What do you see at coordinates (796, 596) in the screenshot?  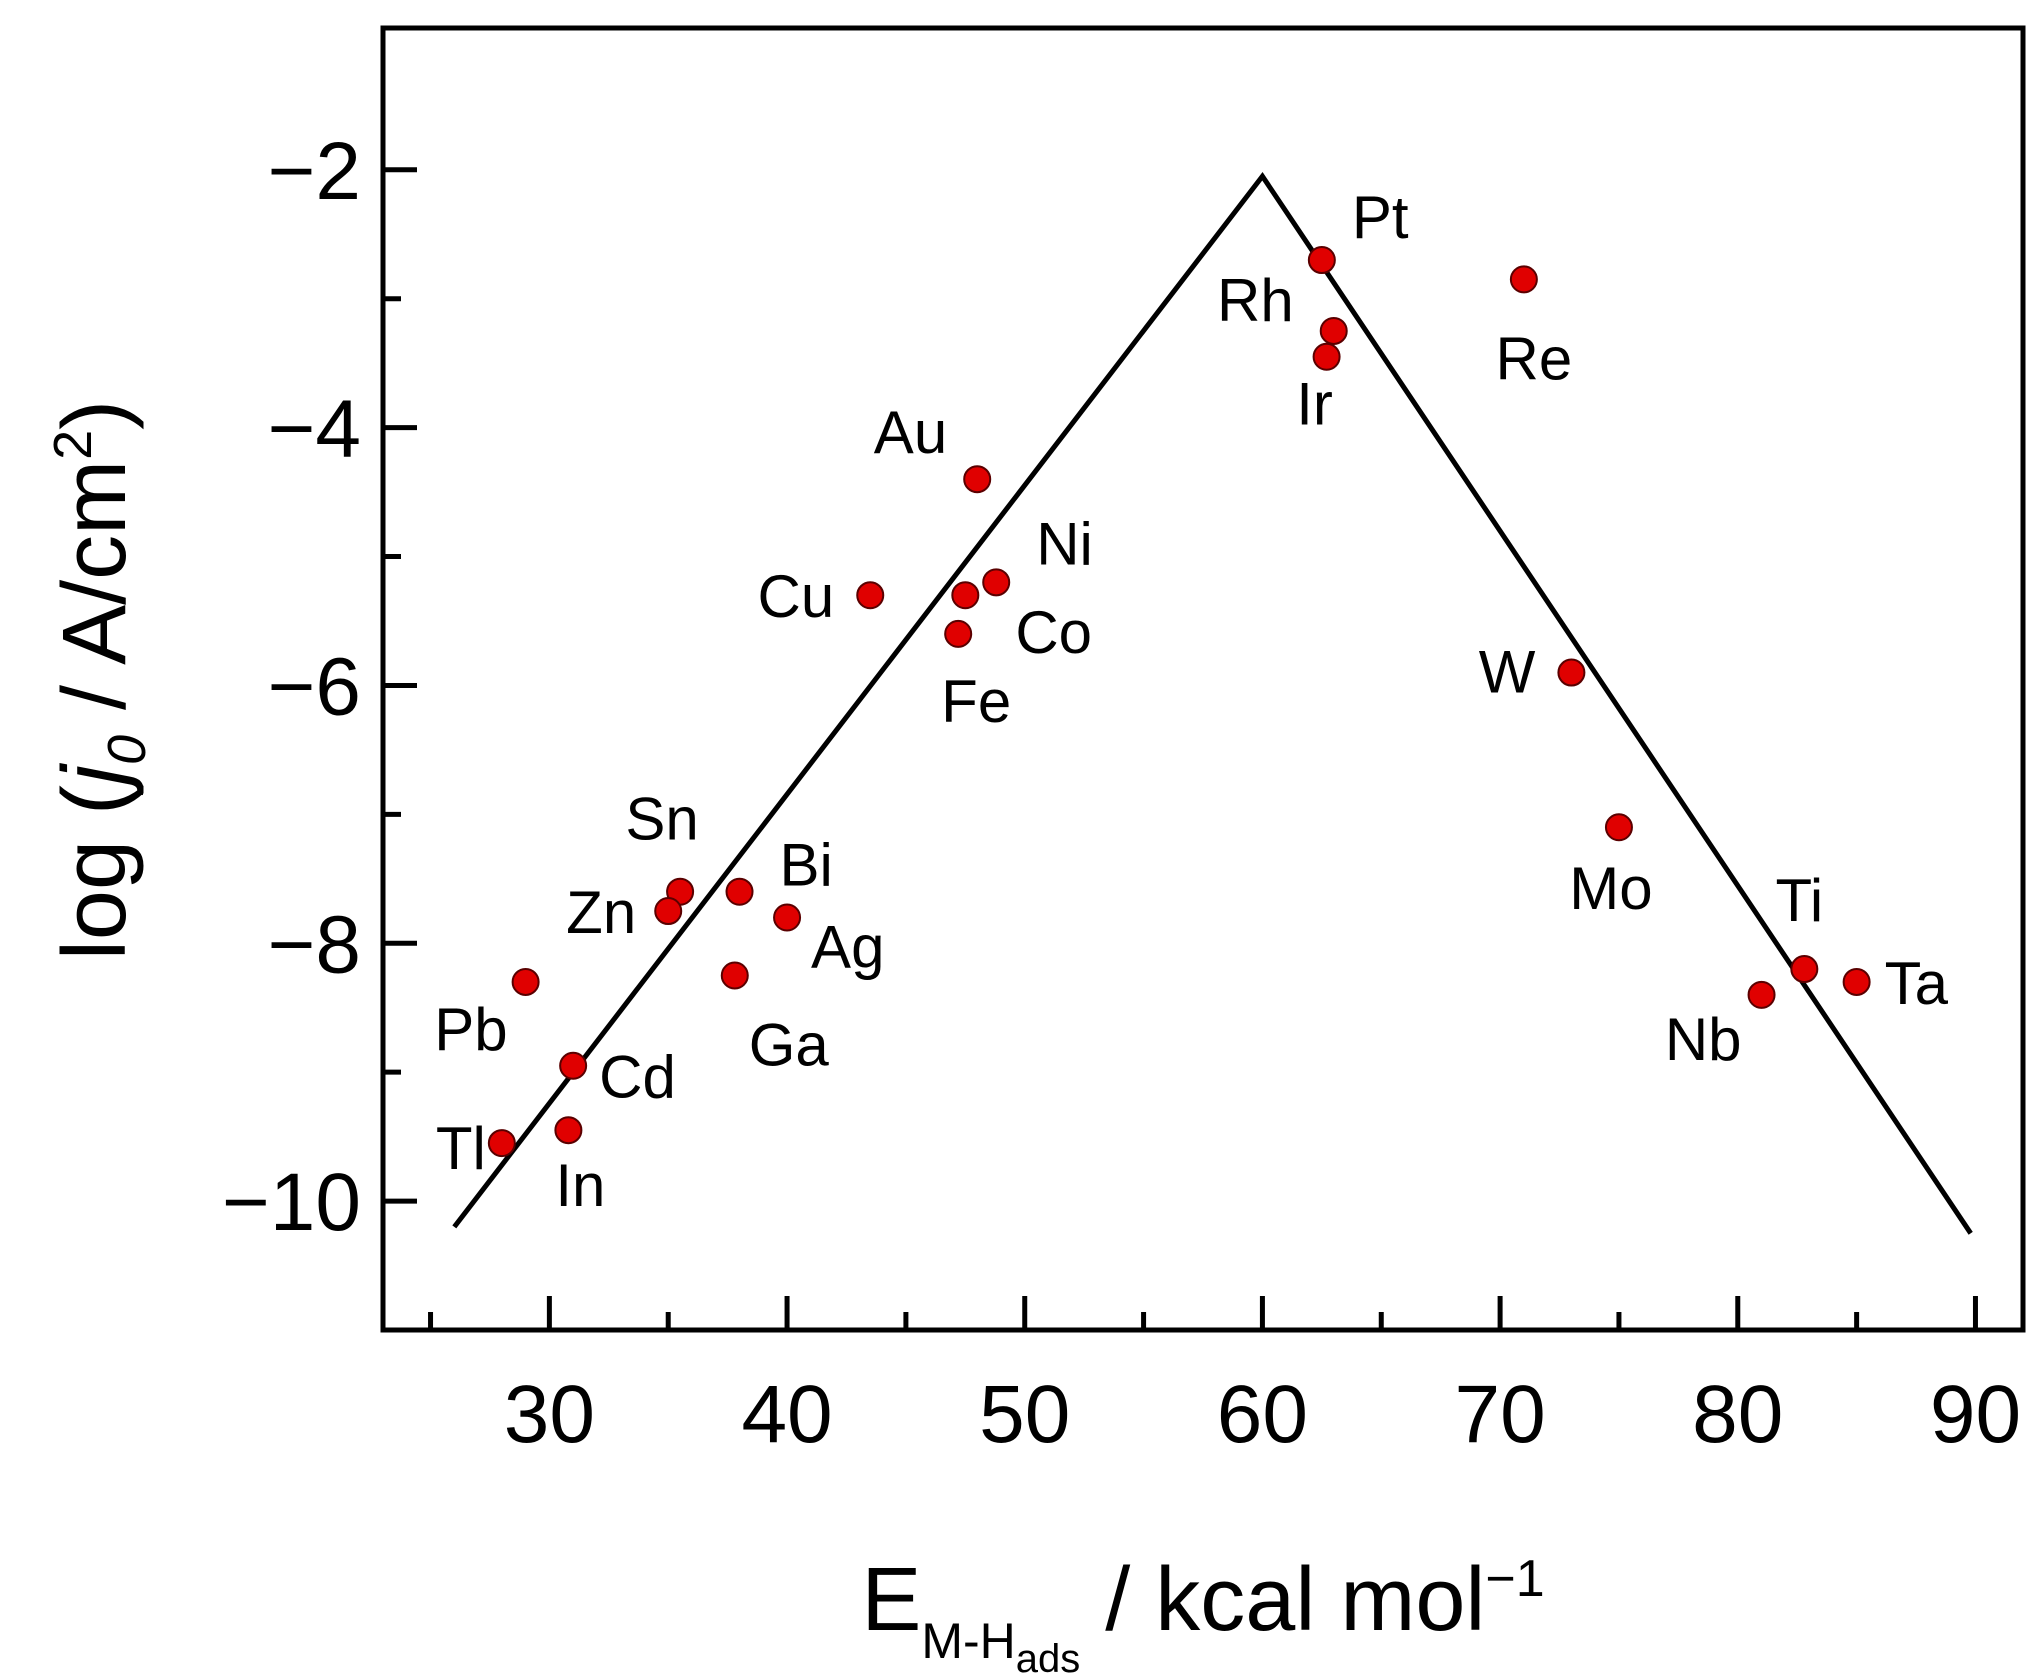 I see `point-label-cu: Cu` at bounding box center [796, 596].